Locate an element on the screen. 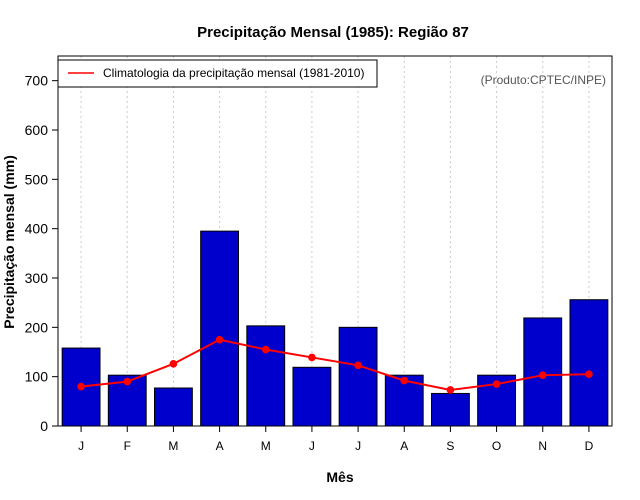 This screenshot has width=640, height=500. legend-box is located at coordinates (217, 73).